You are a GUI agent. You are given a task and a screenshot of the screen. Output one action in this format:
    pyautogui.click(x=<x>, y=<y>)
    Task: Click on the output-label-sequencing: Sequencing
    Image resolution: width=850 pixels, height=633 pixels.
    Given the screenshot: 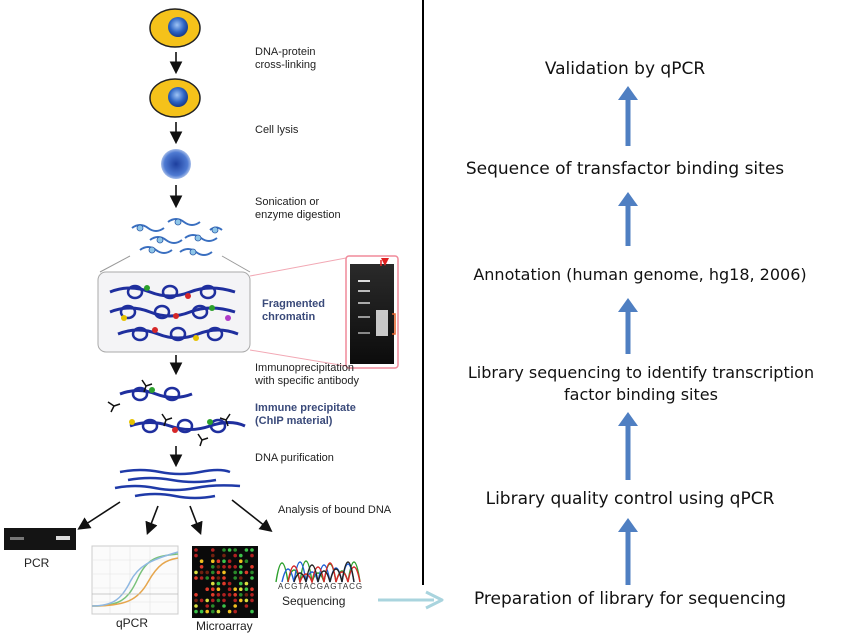 What is the action you would take?
    pyautogui.click(x=314, y=601)
    